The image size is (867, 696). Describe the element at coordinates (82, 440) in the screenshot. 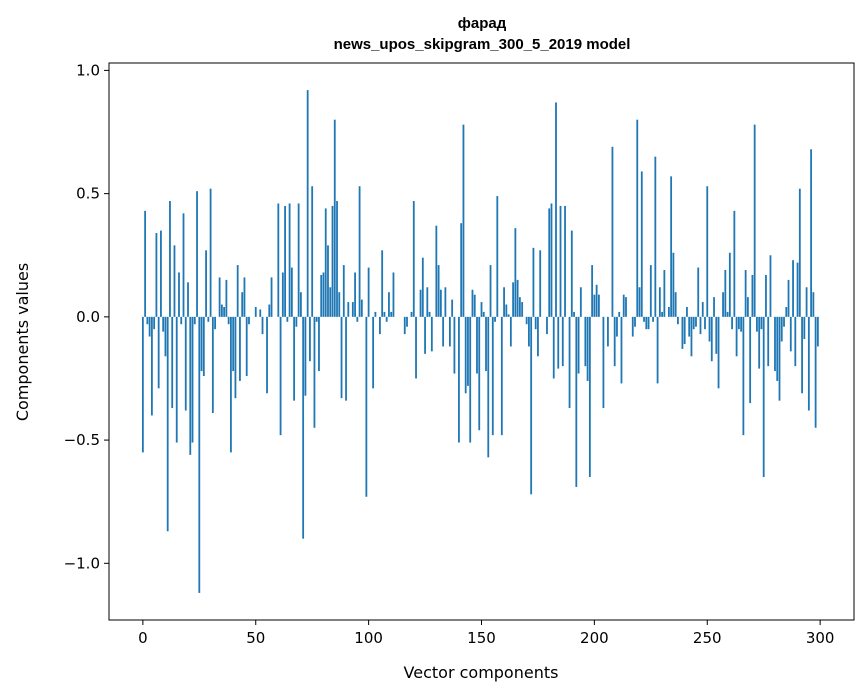

I see `y-tick-label: −0.5` at that location.